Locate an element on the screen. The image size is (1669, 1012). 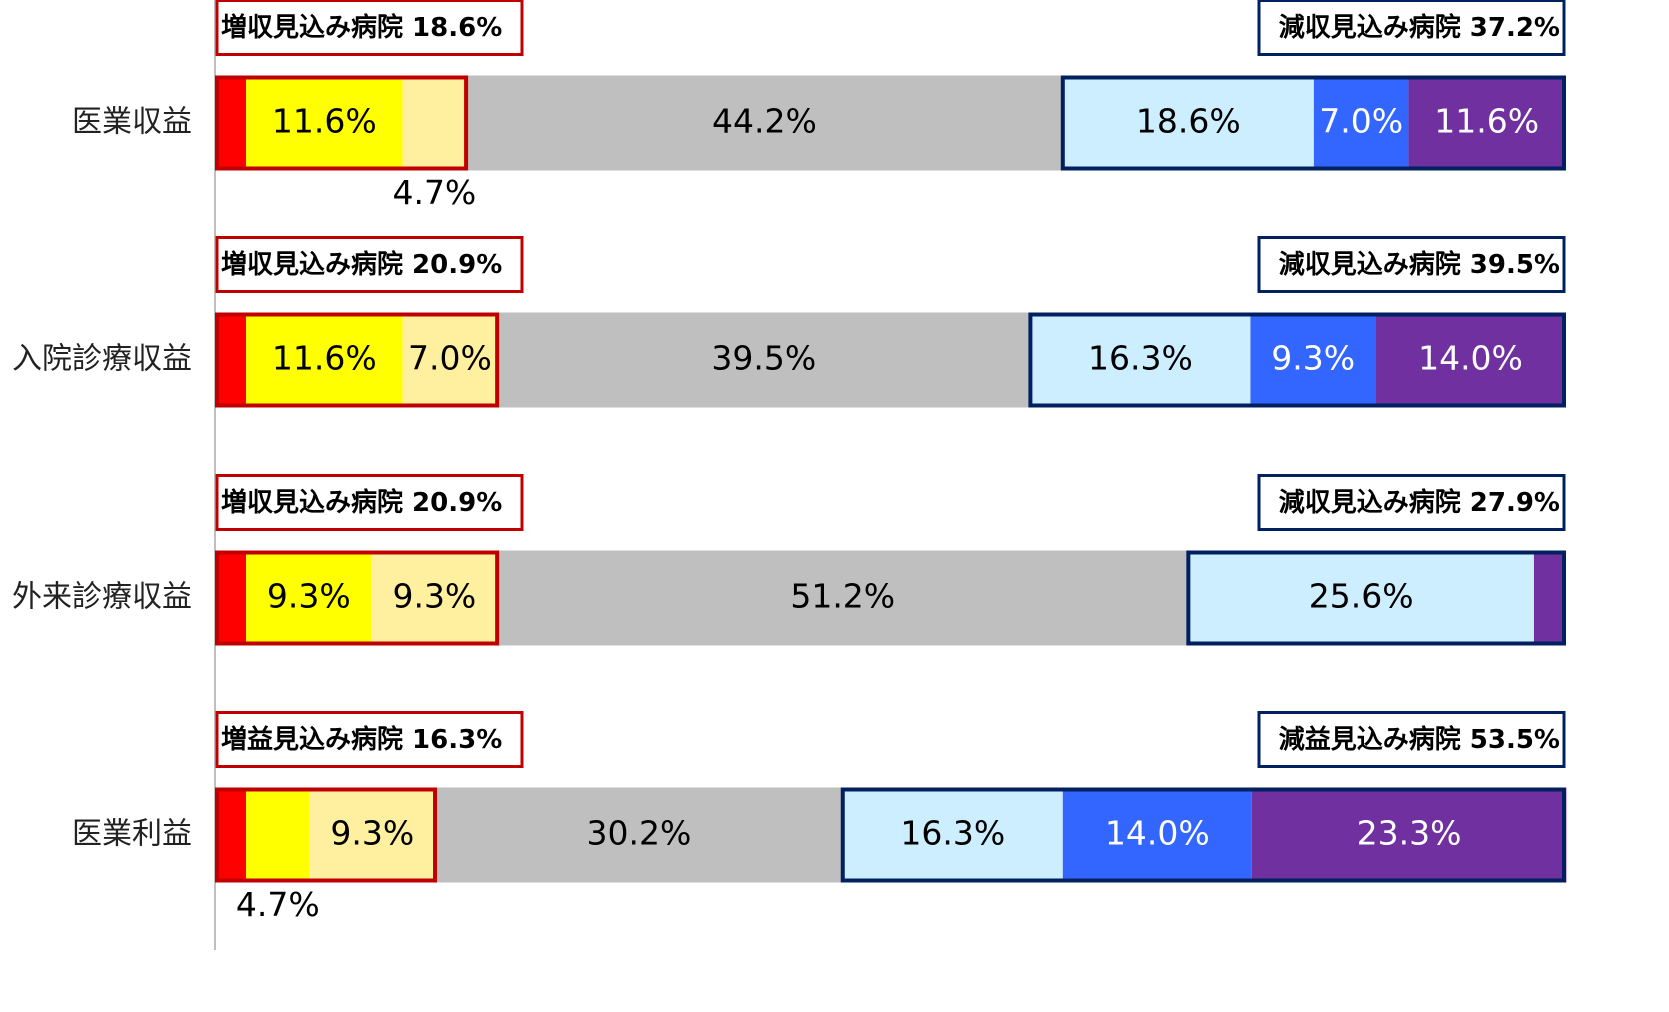
category-label: 入院診療収益 is located at coordinates (102, 359).